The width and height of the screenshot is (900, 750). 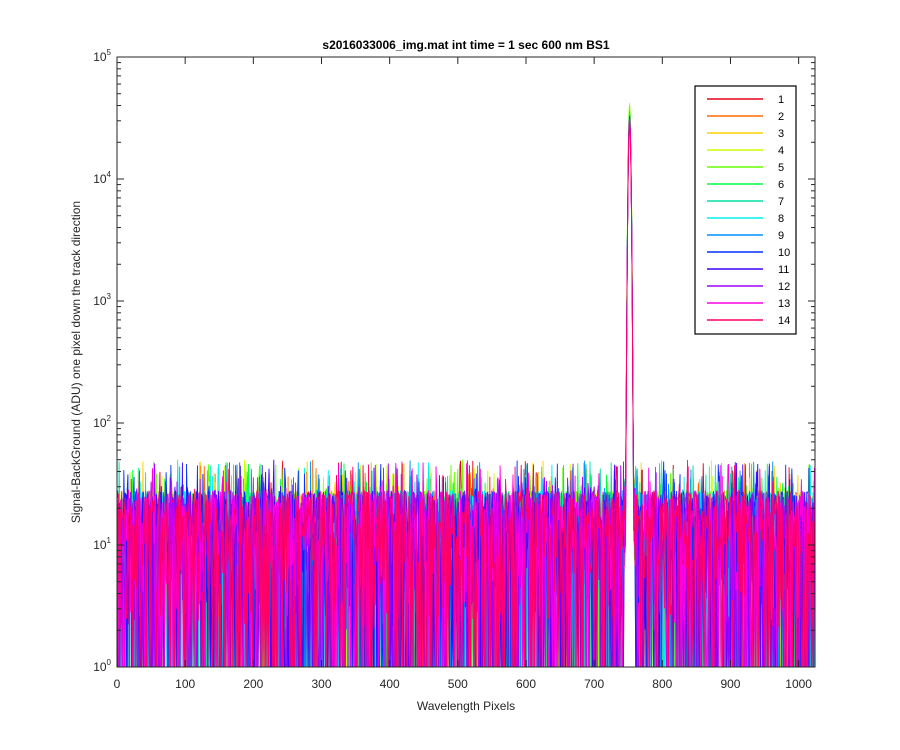 I want to click on legend-label: 8, so click(x=781, y=219).